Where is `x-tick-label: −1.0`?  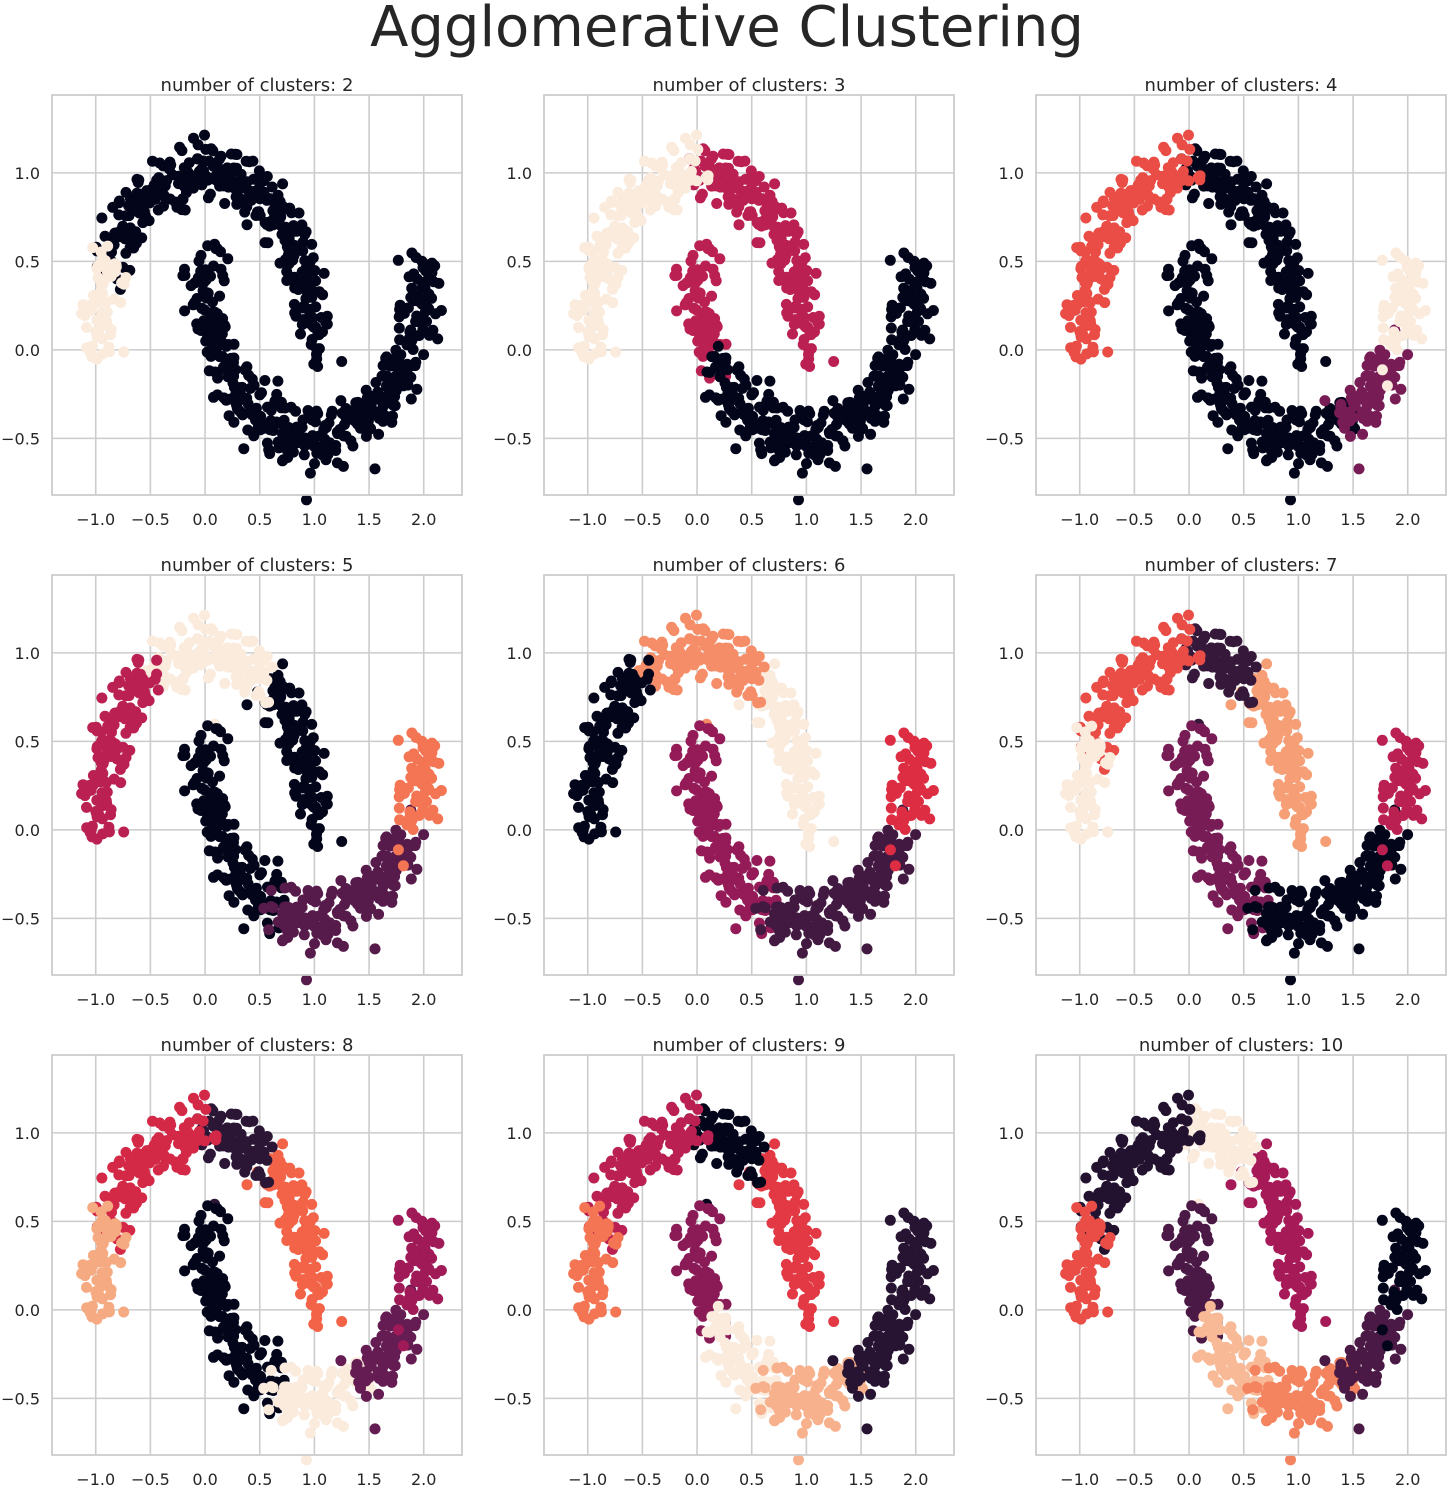 x-tick-label: −1.0 is located at coordinates (95, 519).